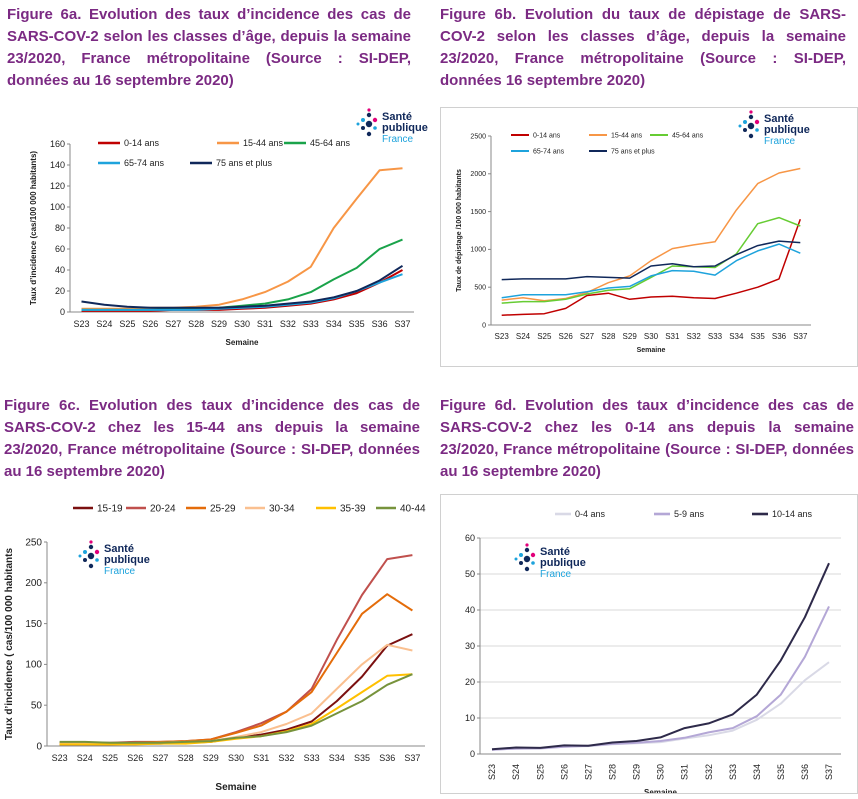 Image resolution: width=858 pixels, height=799 pixels. I want to click on y-tick-label: 250, so click(33, 542).